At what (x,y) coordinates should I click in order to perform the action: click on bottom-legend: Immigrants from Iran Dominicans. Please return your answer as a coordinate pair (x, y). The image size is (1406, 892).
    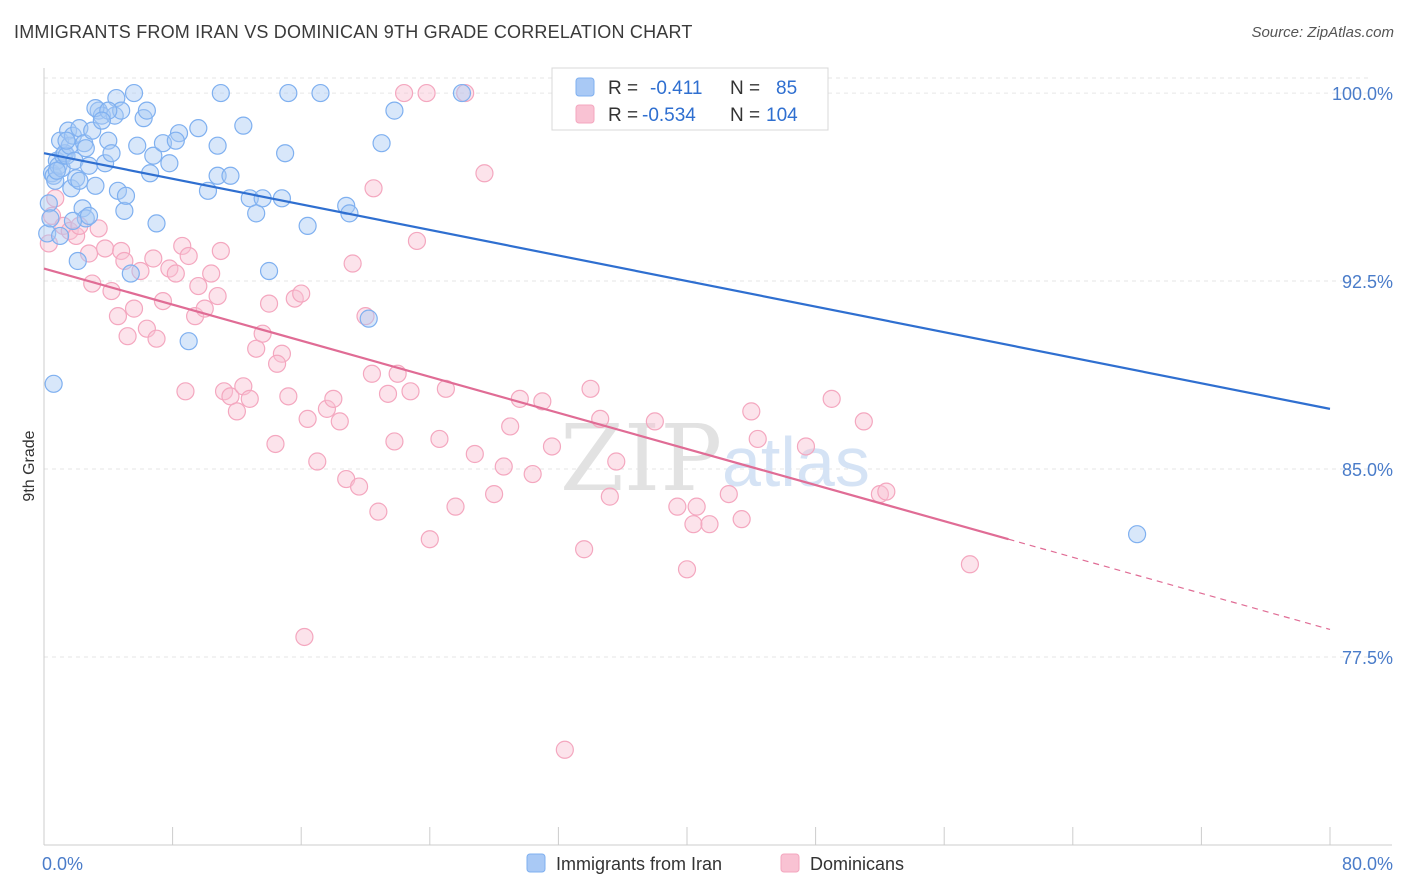
    Looking at the image, I should click on (715, 863).